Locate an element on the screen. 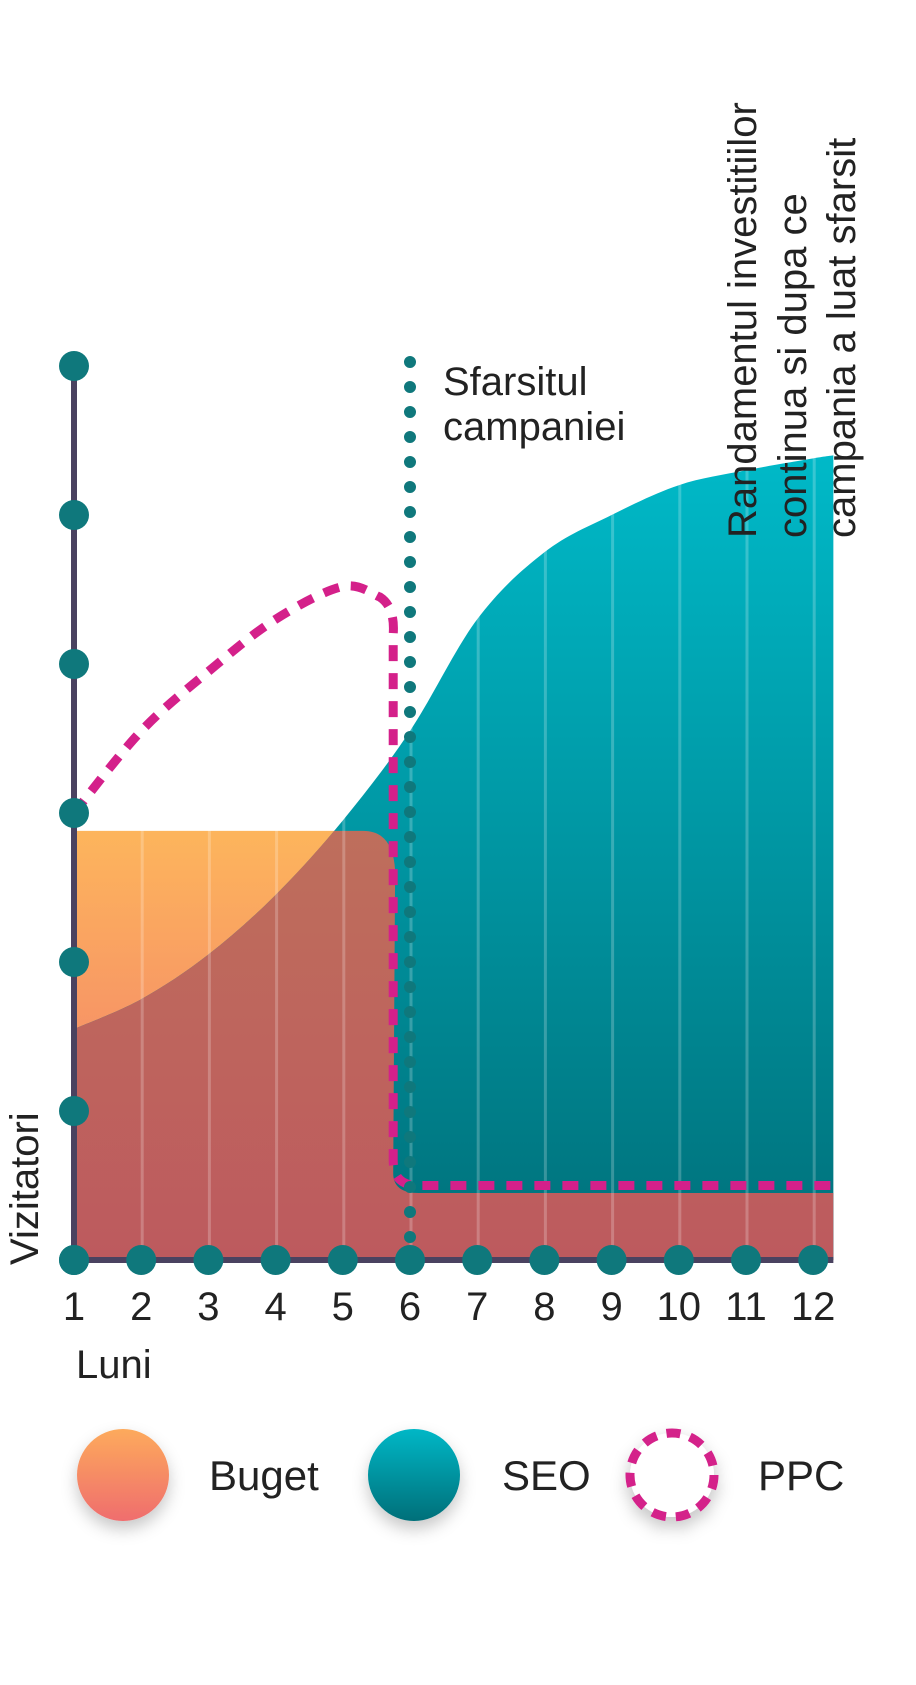 The width and height of the screenshot is (916, 1685). y-axis-label: Vizitatori is located at coordinates (25, 1188).